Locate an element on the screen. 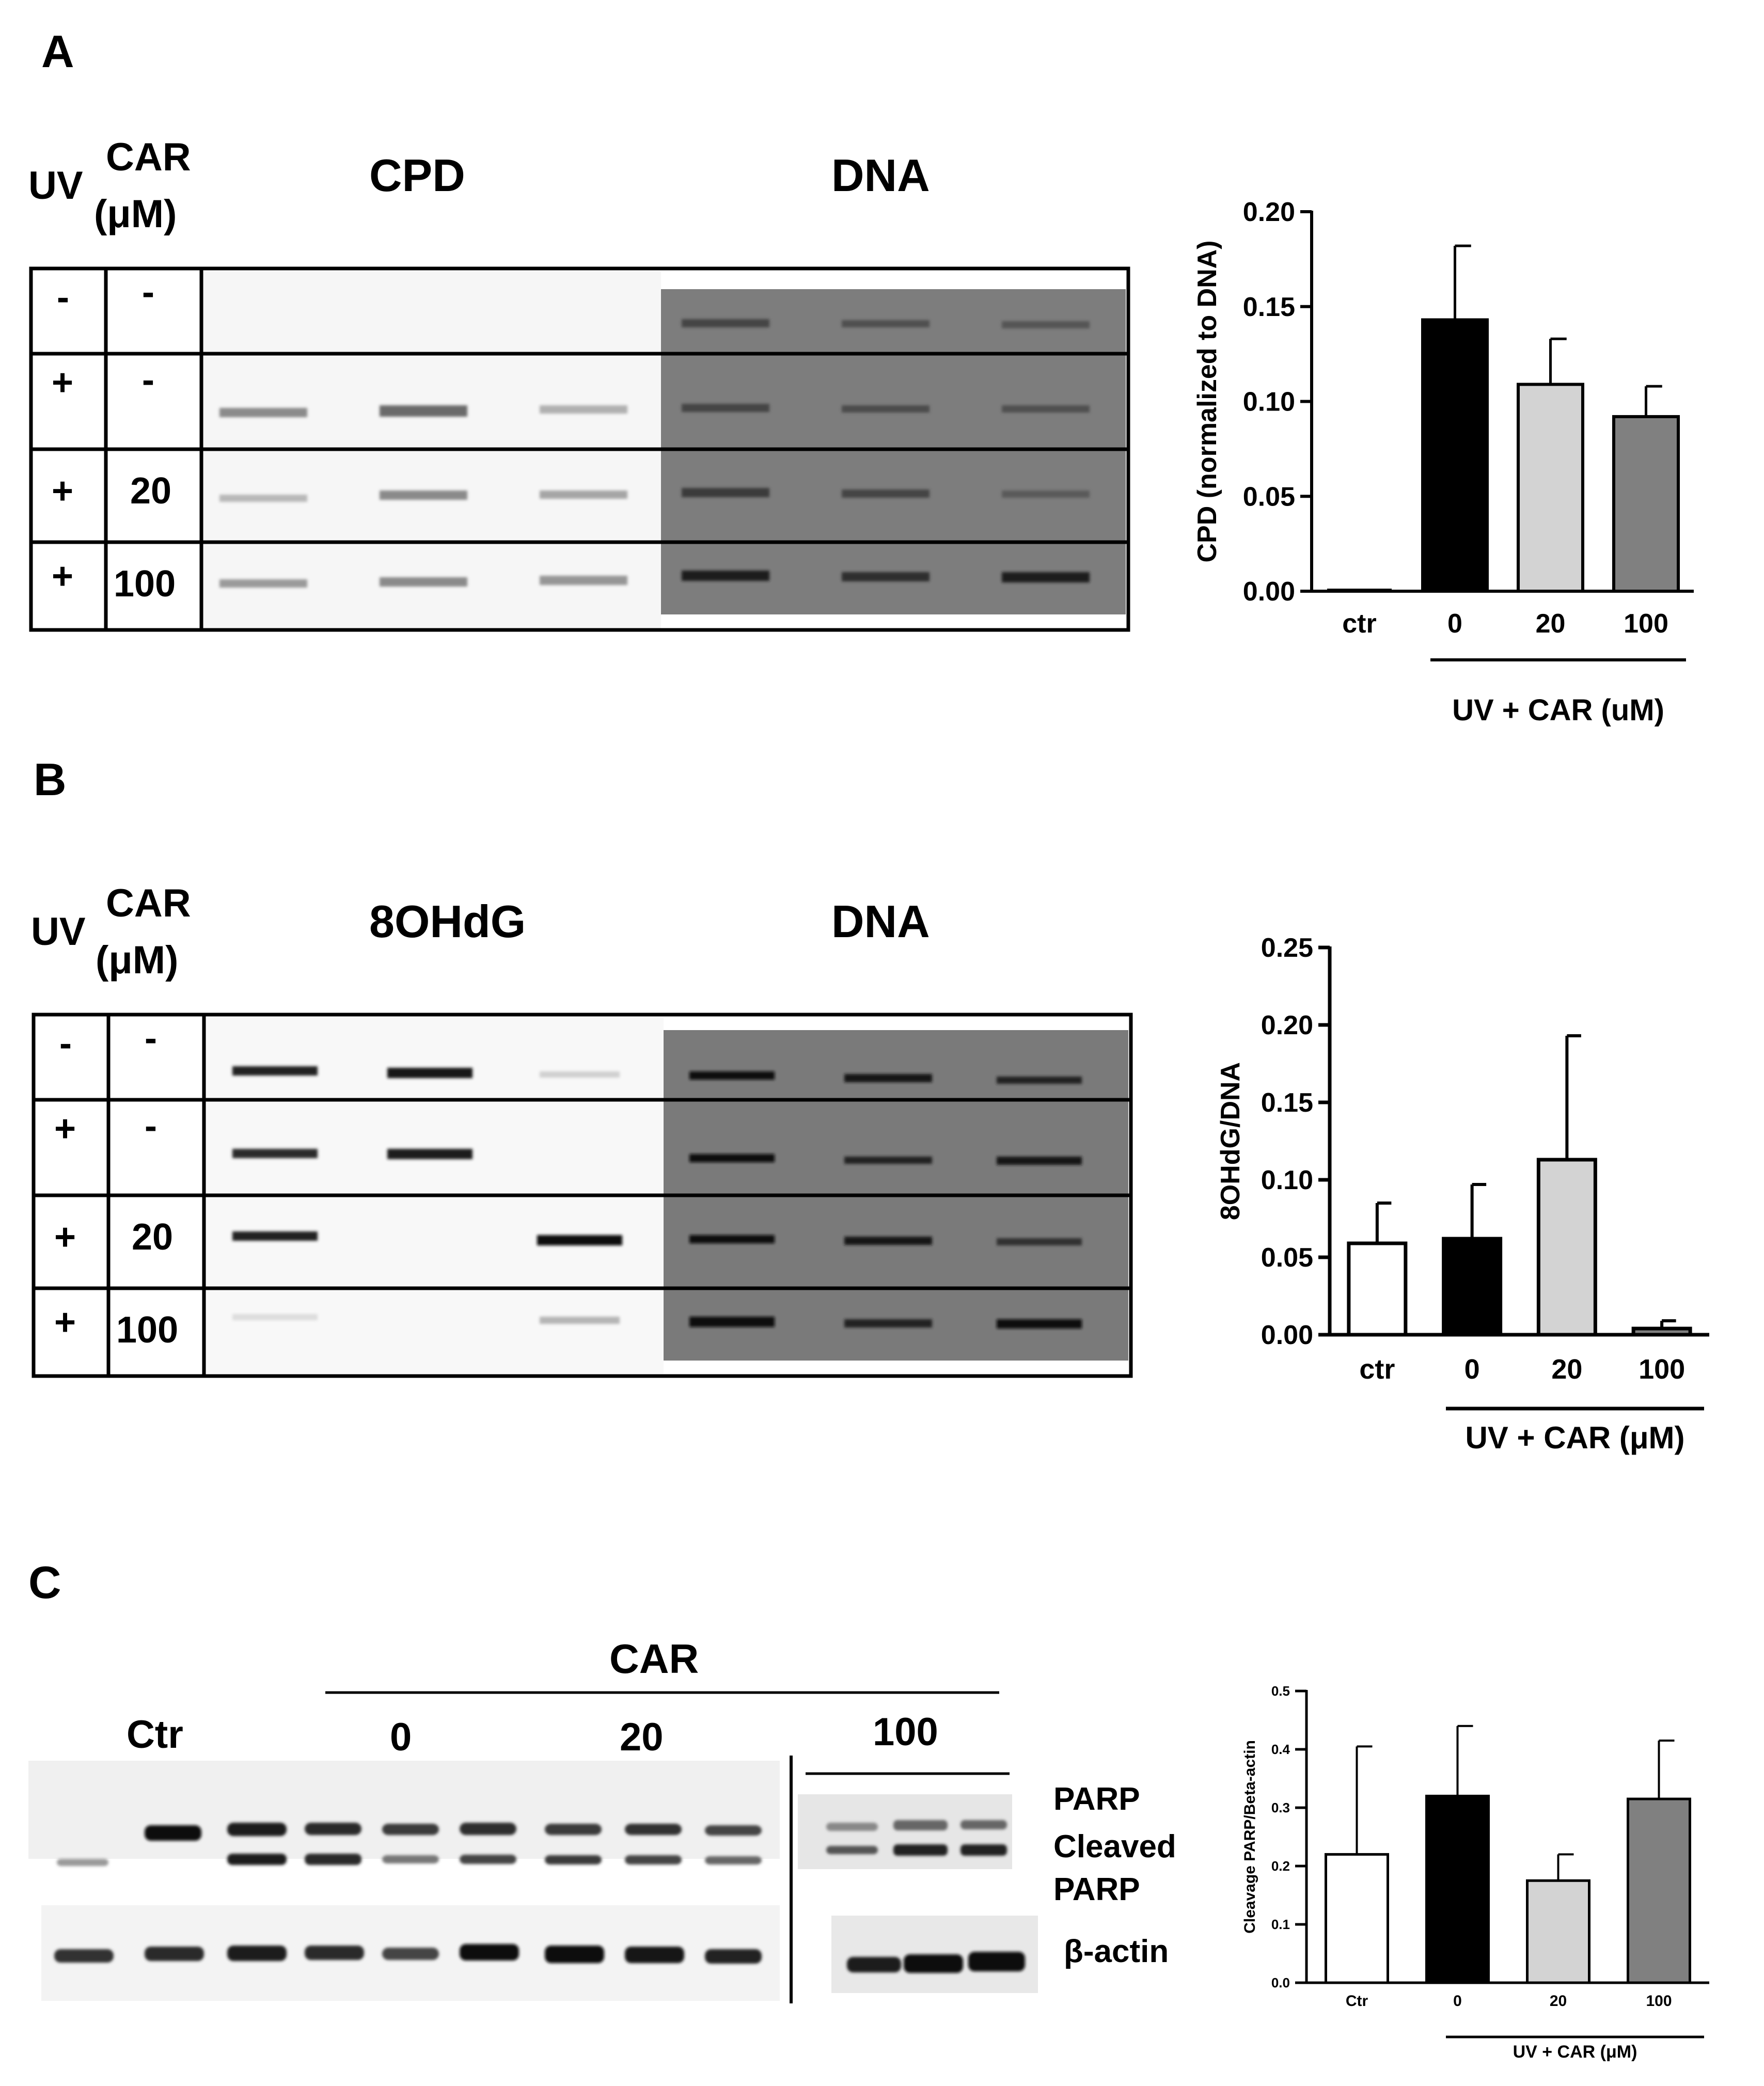 This screenshot has width=1764, height=2086. y-tick-label: 0.3 is located at coordinates (1280, 1807).